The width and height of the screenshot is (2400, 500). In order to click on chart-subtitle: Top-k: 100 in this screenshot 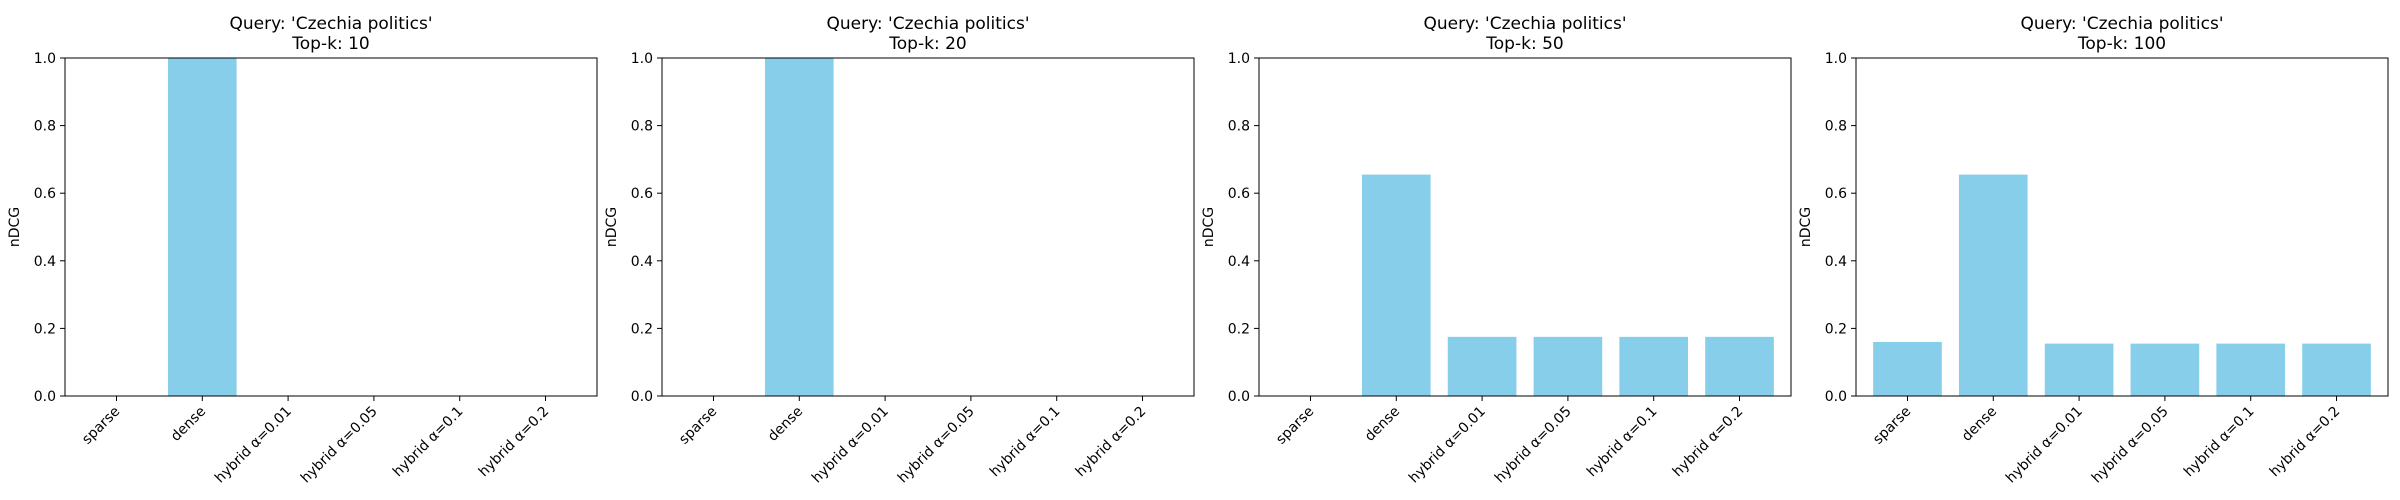, I will do `click(2121, 44)`.